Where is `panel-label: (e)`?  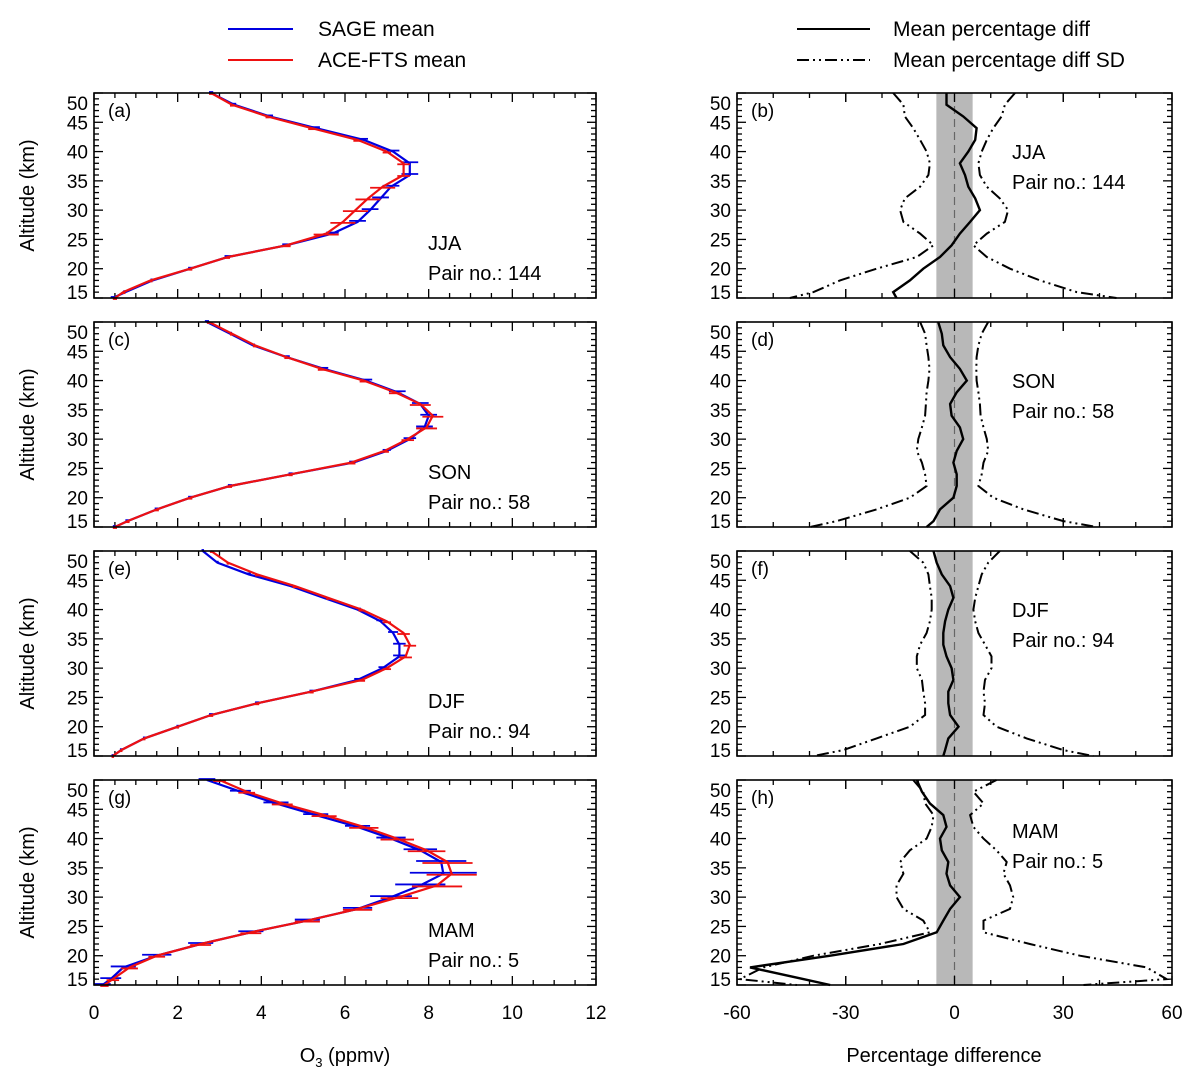 panel-label: (e) is located at coordinates (119, 569).